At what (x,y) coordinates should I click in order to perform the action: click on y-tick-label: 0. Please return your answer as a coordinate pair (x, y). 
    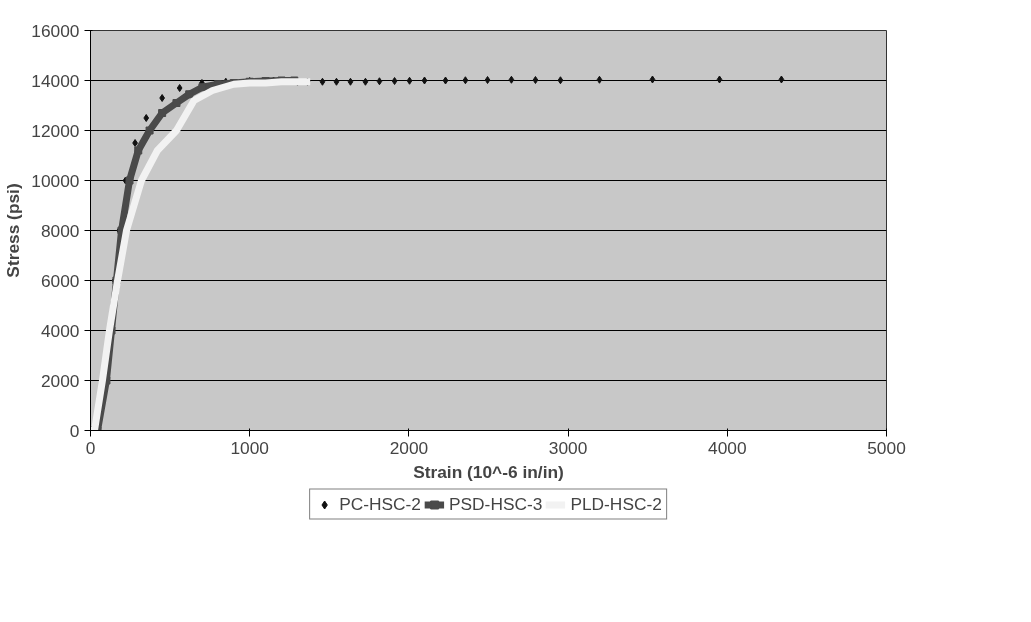
    Looking at the image, I should click on (74, 430).